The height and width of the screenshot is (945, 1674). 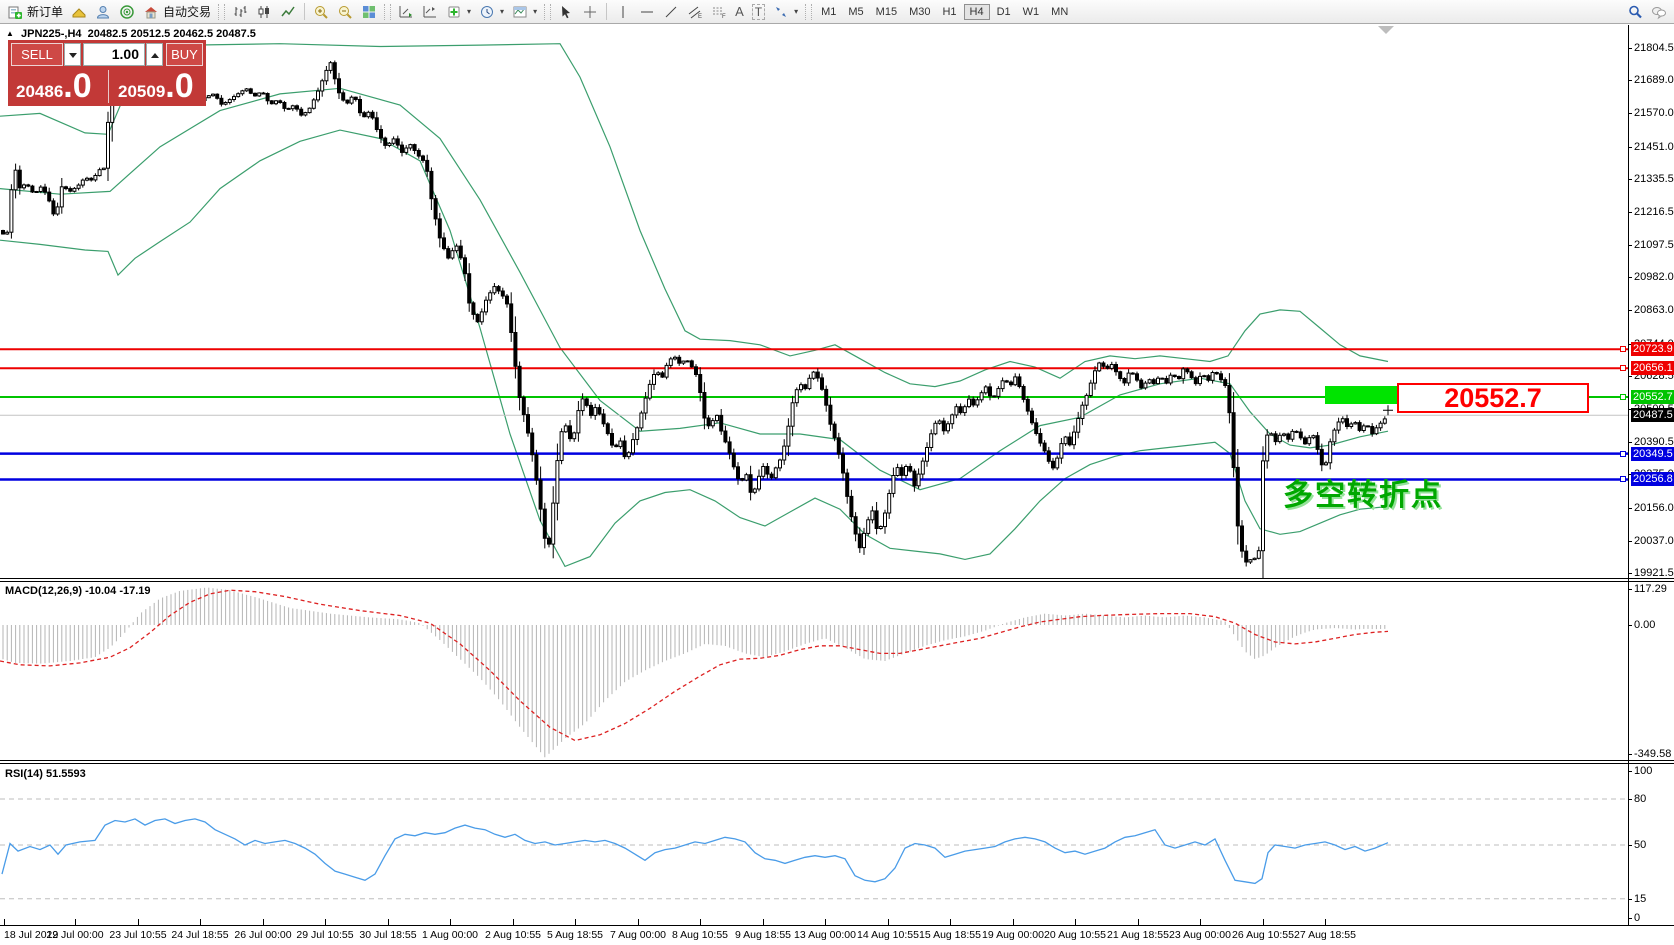 I want to click on chat-button, so click(x=1659, y=12).